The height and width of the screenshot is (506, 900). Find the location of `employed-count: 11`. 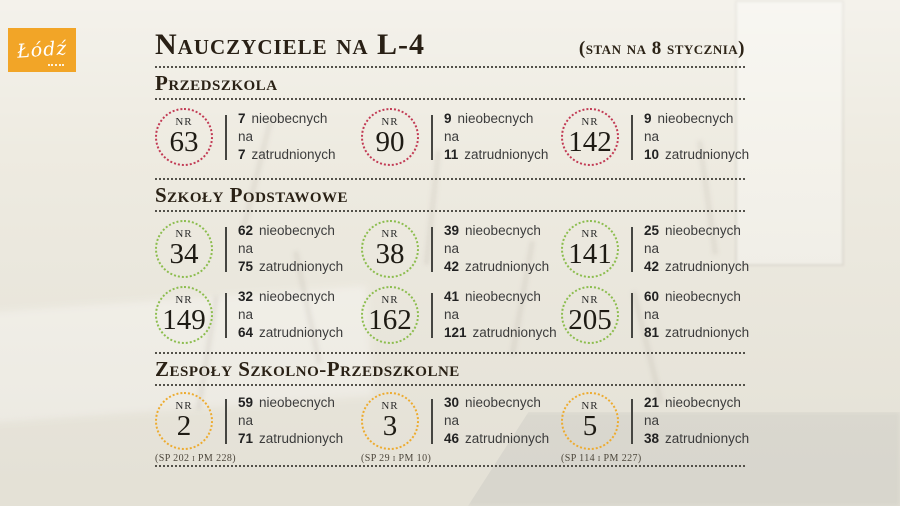

employed-count: 11 is located at coordinates (451, 154).